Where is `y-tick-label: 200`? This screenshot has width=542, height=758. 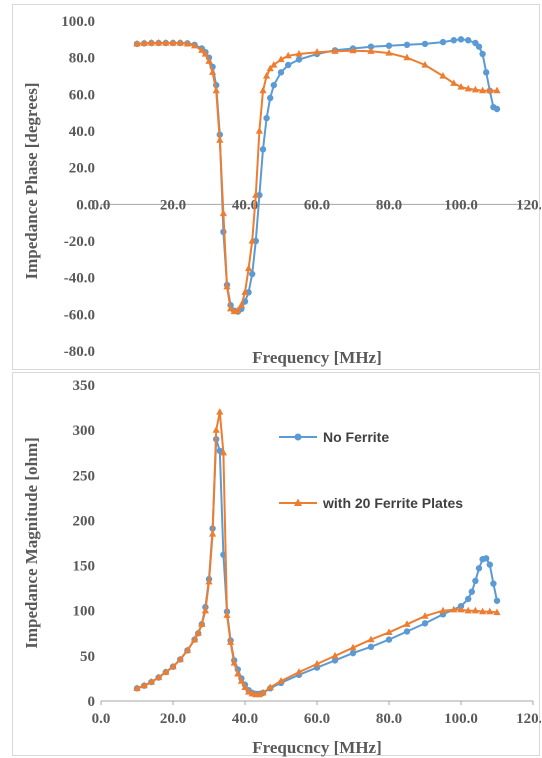
y-tick-label: 200 is located at coordinates (84, 521).